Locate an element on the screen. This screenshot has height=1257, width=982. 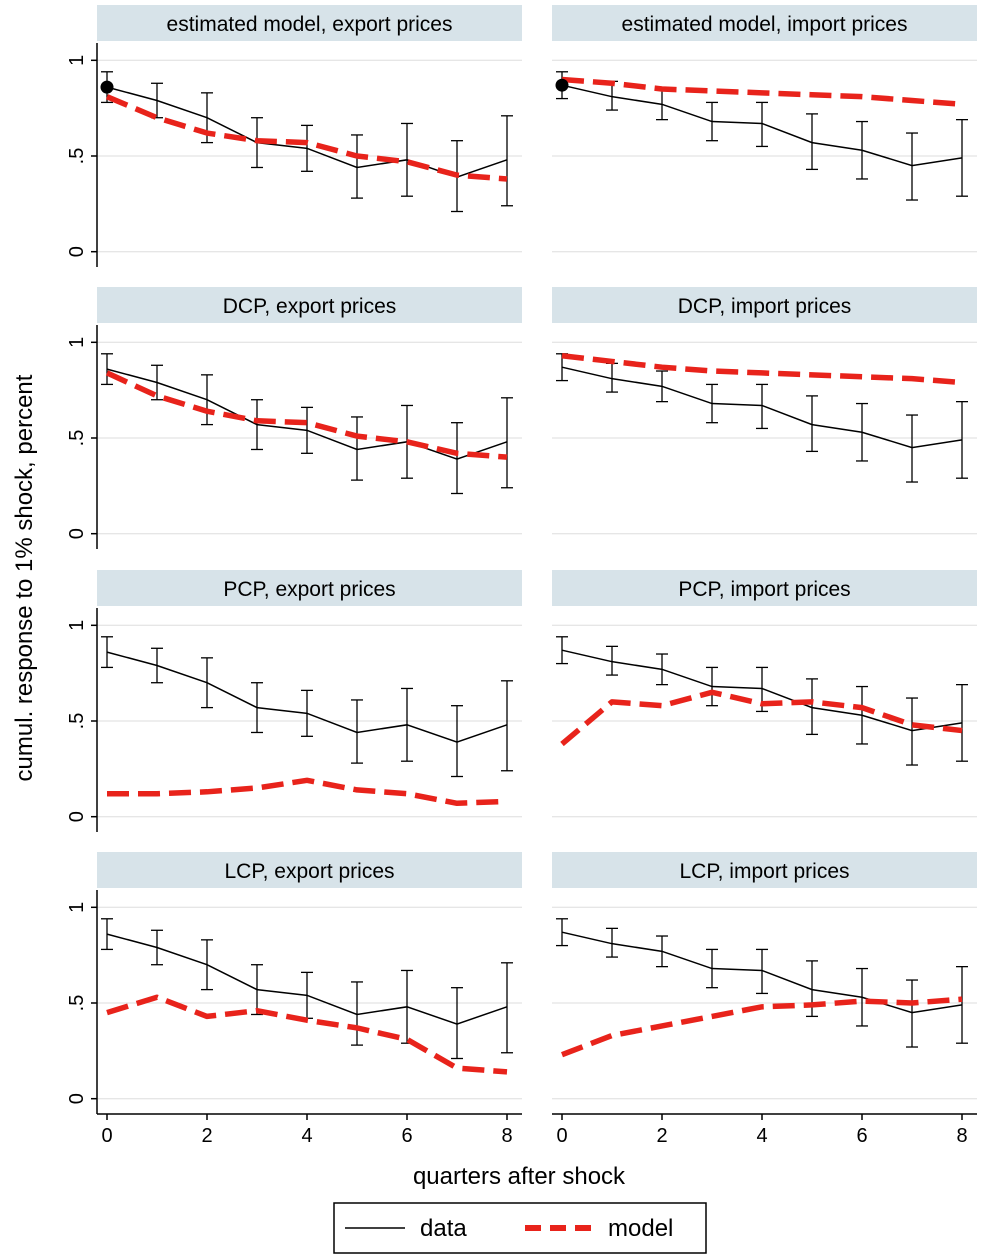
panel-title: LCP, export prices is located at coordinates (309, 871).